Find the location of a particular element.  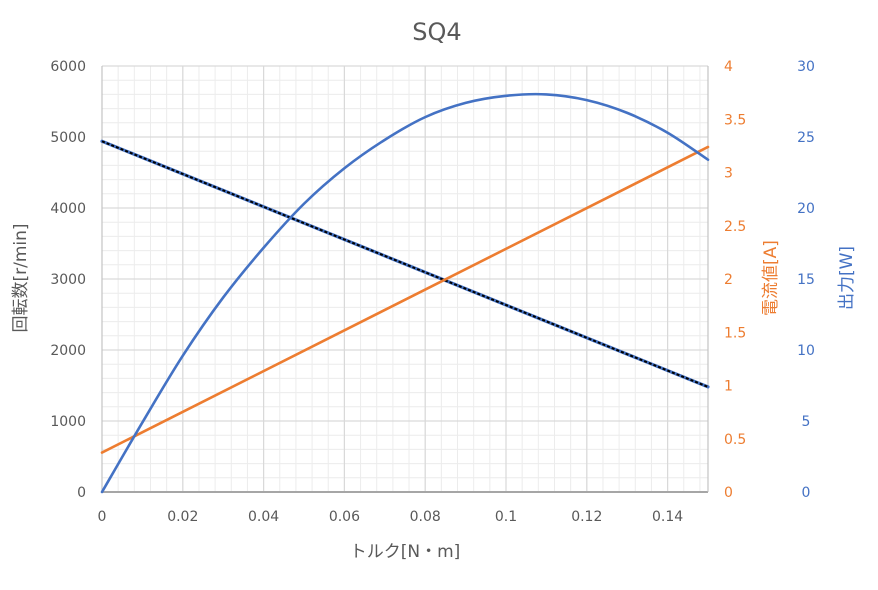

y-power-tick-label: 0 is located at coordinates (806, 493).